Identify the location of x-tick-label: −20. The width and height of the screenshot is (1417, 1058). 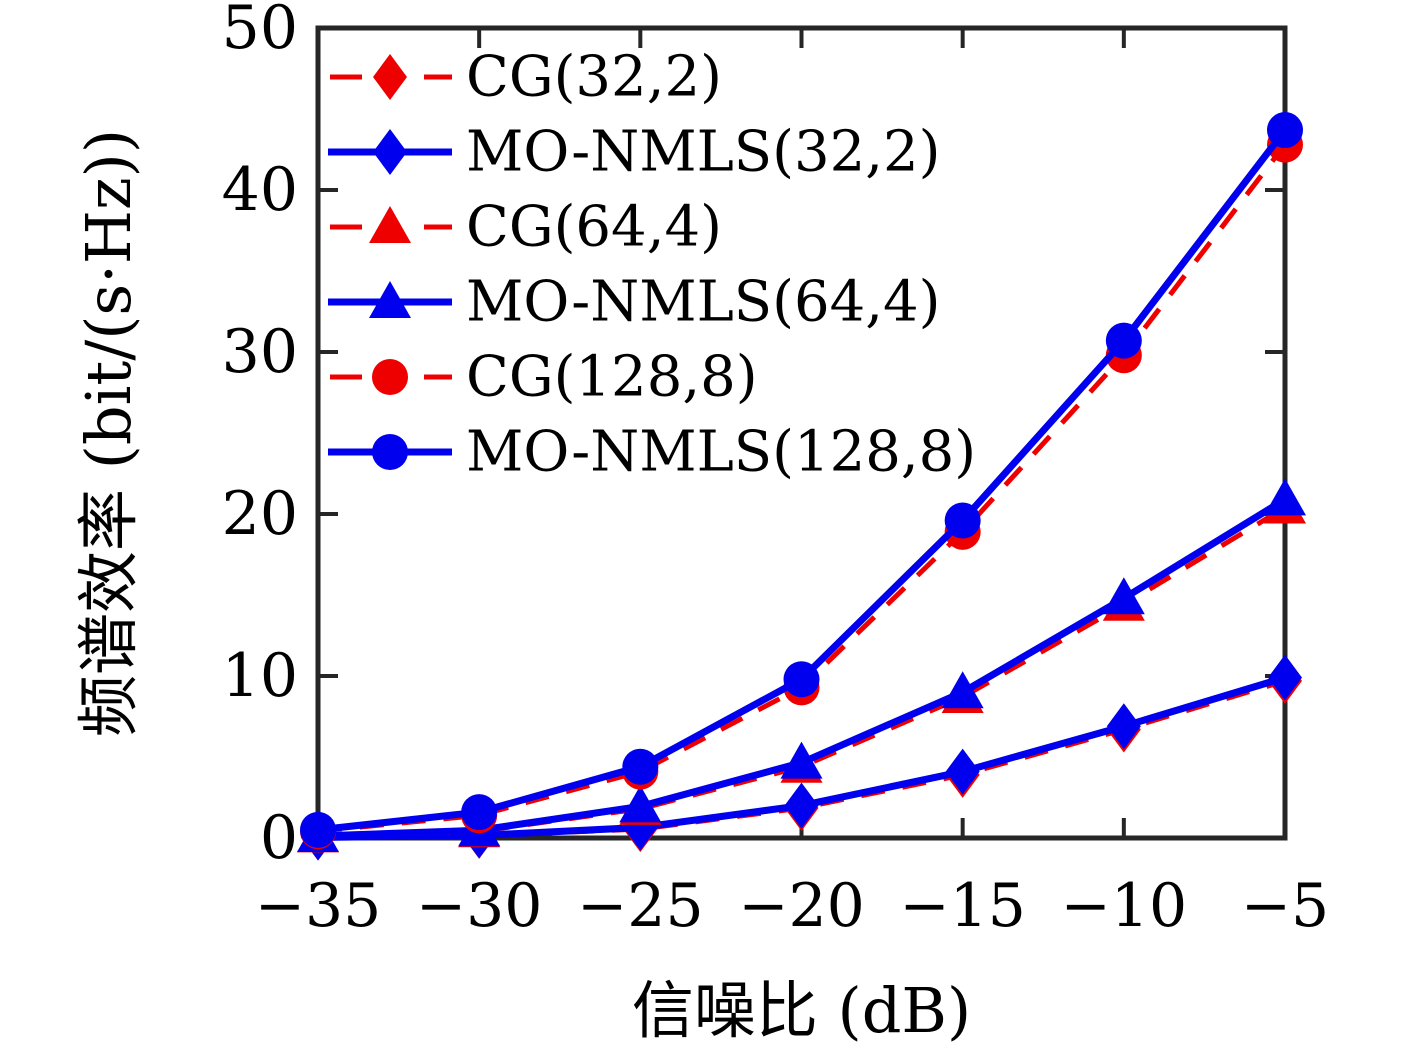
(801, 906).